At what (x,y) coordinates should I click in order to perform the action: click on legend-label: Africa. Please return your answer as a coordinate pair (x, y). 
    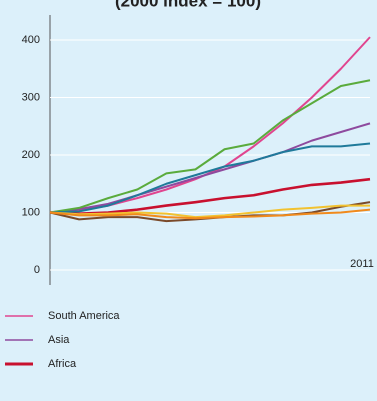
    Looking at the image, I should click on (62, 364).